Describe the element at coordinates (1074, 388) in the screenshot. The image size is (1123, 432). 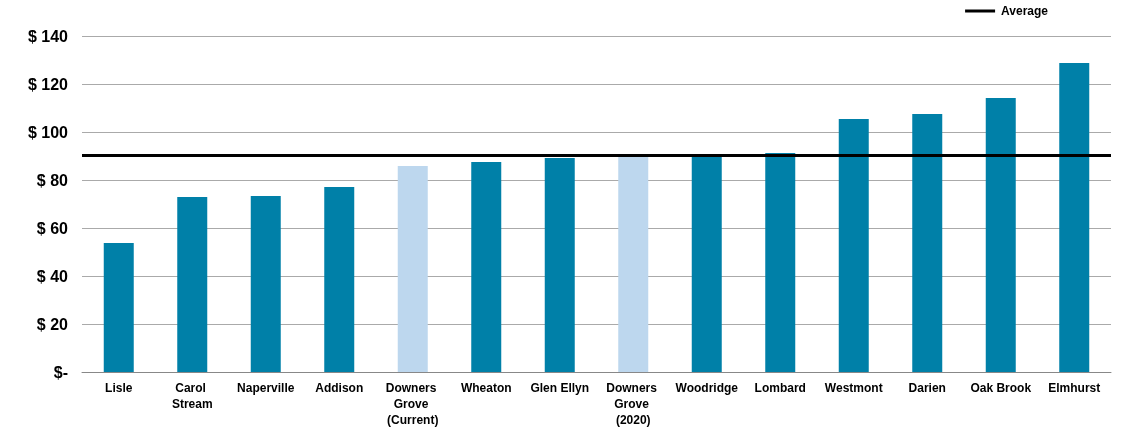
I see `x-tick-label: Elmhurst` at that location.